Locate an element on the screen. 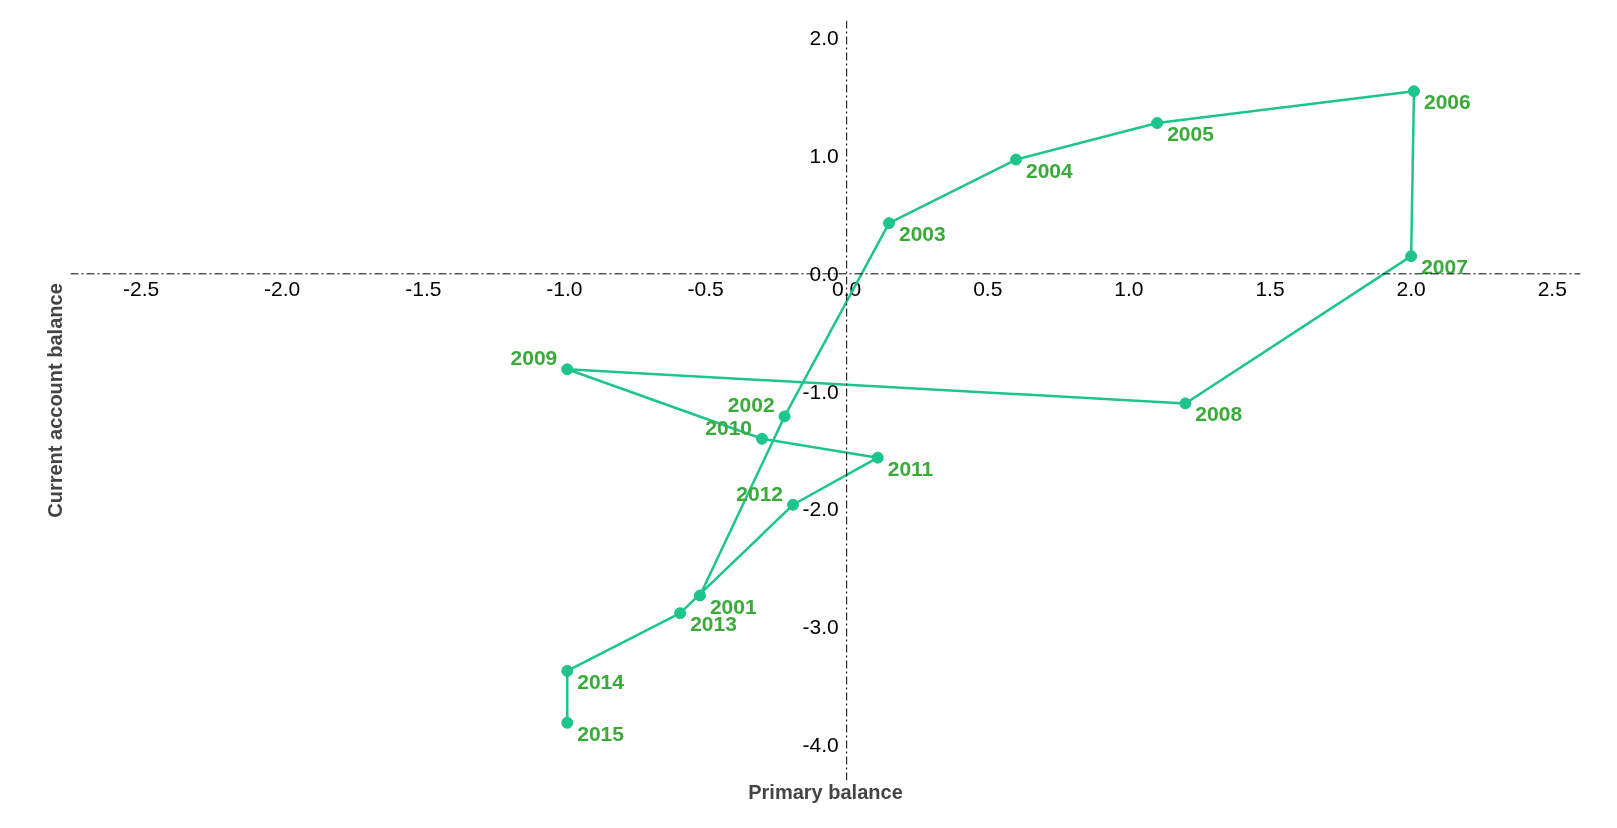 The width and height of the screenshot is (1617, 828). x-tick-label: -2.0 is located at coordinates (282, 288).